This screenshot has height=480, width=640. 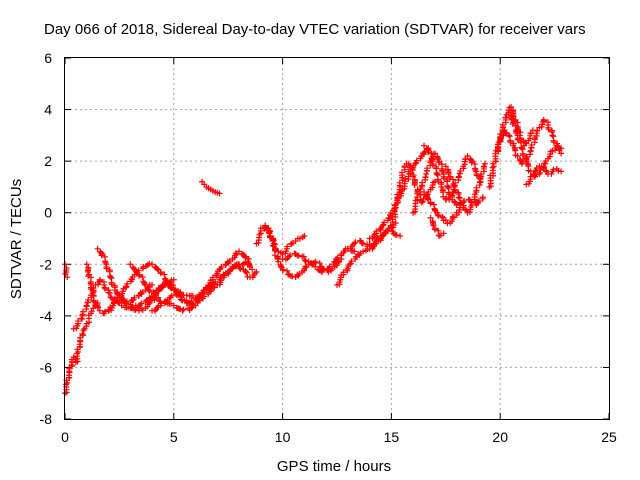 What do you see at coordinates (334, 466) in the screenshot?
I see `x-axis-label: GPS time / hours` at bounding box center [334, 466].